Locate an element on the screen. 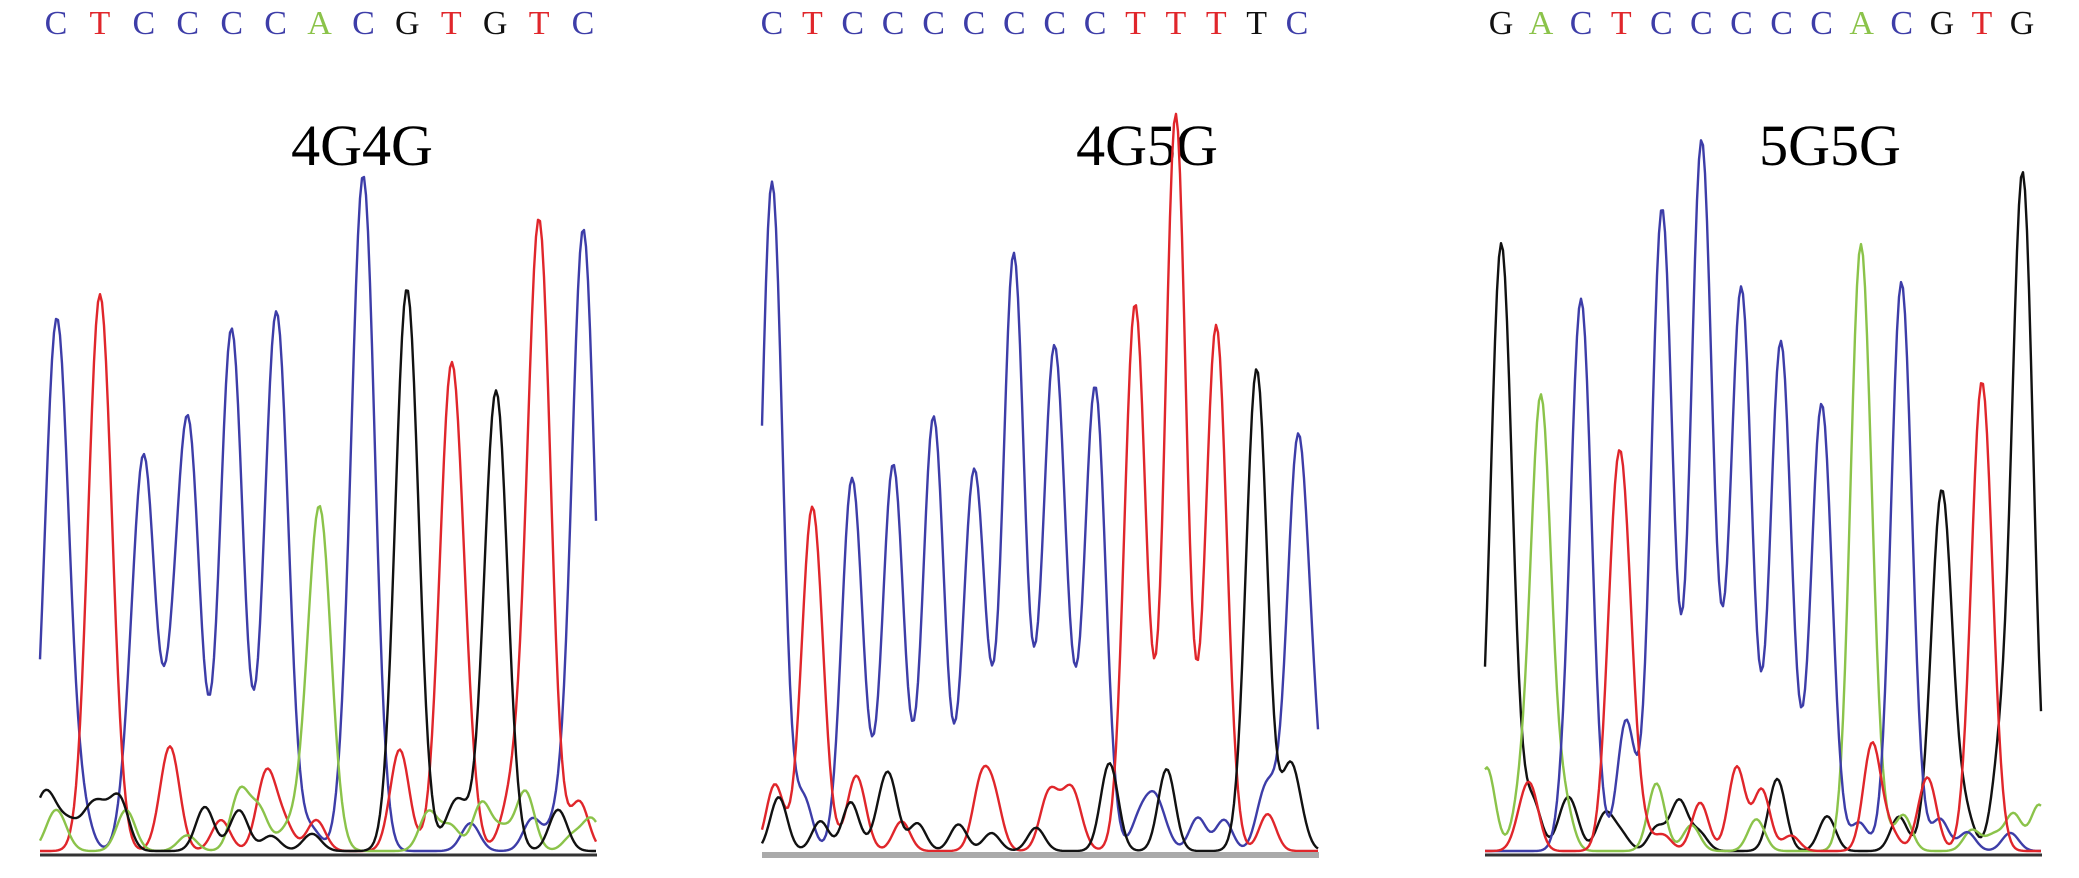  panel-title: 4G5G is located at coordinates (1147, 145).